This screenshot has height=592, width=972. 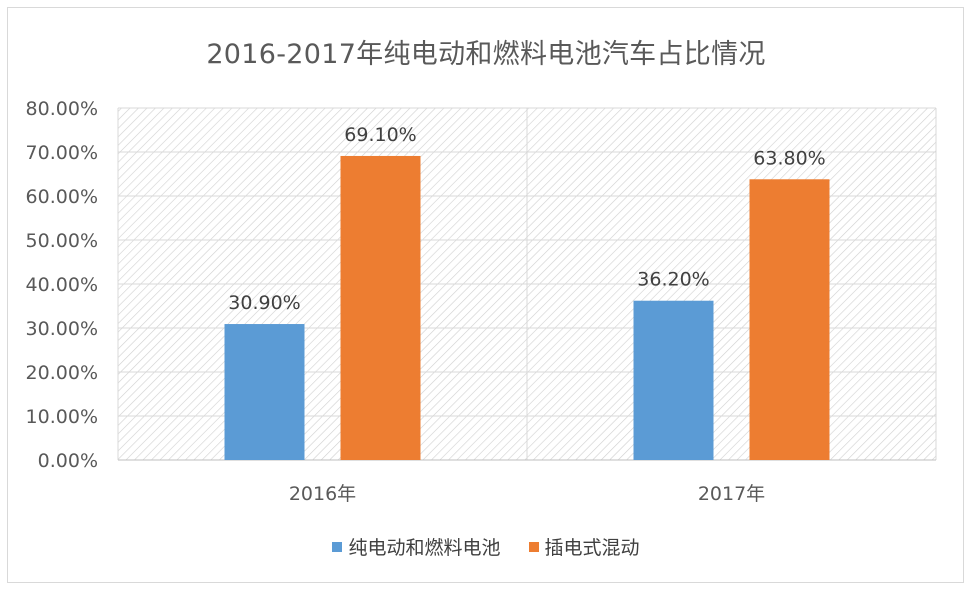 I want to click on legend: 纯电动和燃料电池 插电式混动, so click(x=486, y=546).